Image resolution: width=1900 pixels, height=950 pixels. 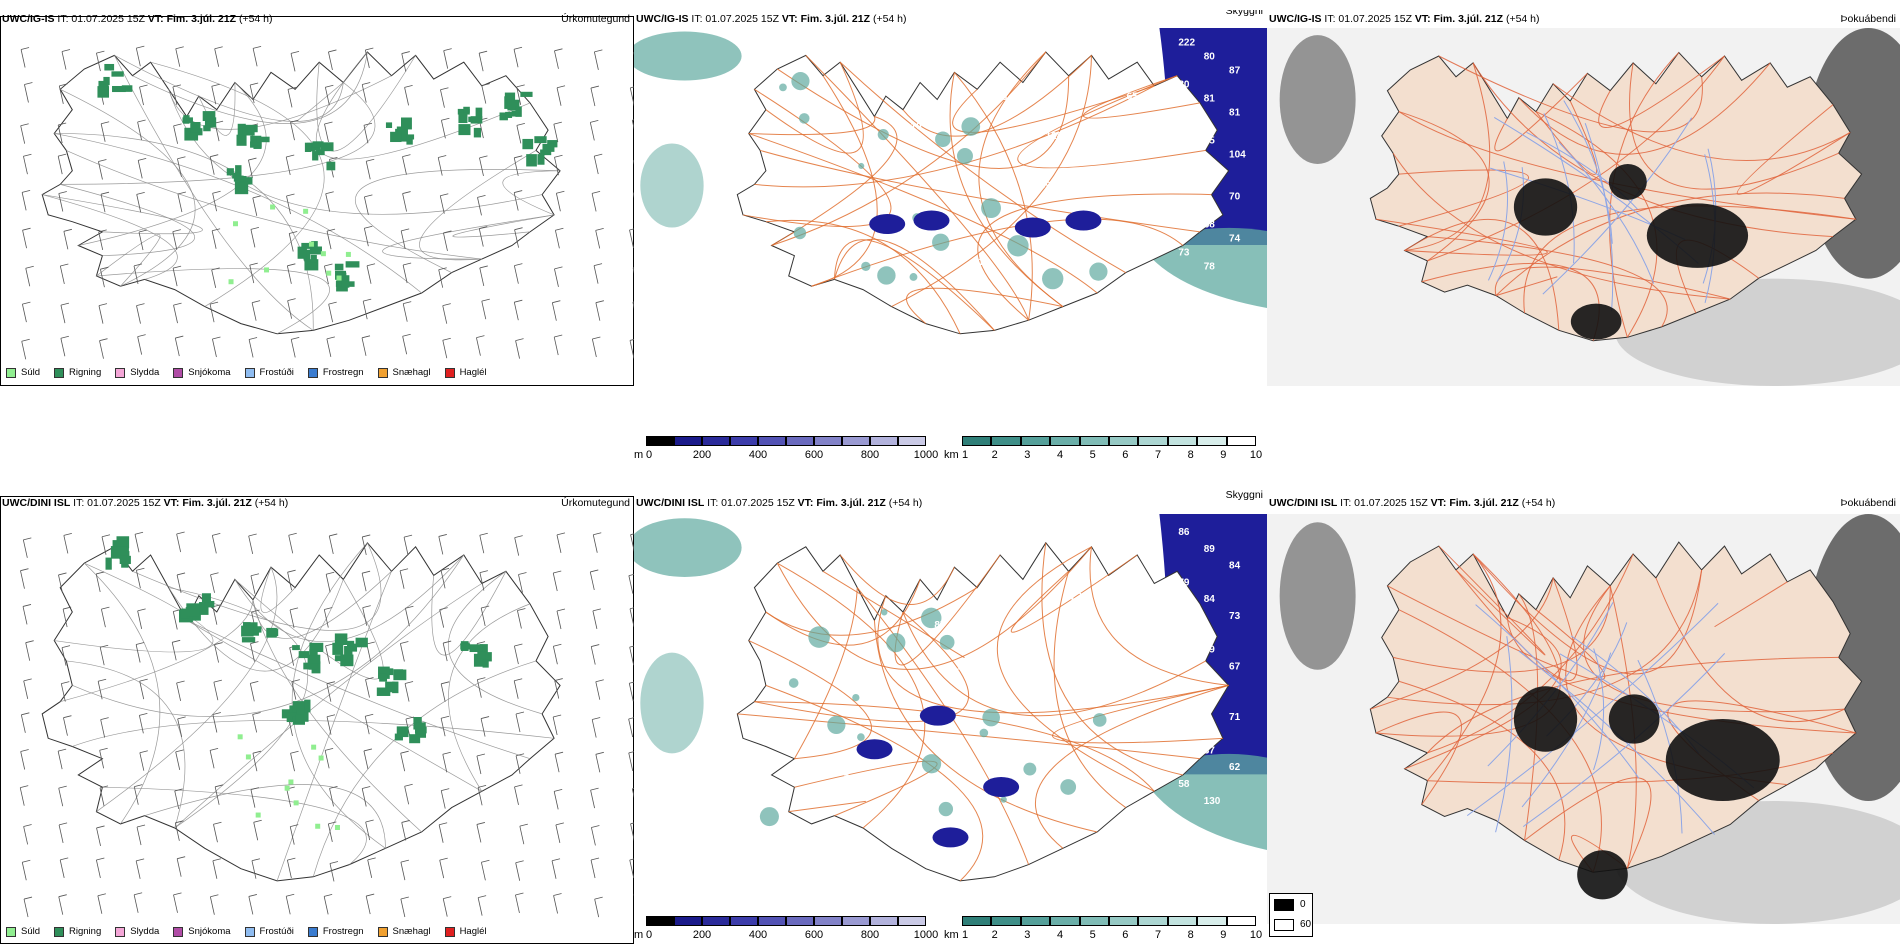 What do you see at coordinates (984, 262) in the screenshot?
I see `visibility-value-label: 14` at bounding box center [984, 262].